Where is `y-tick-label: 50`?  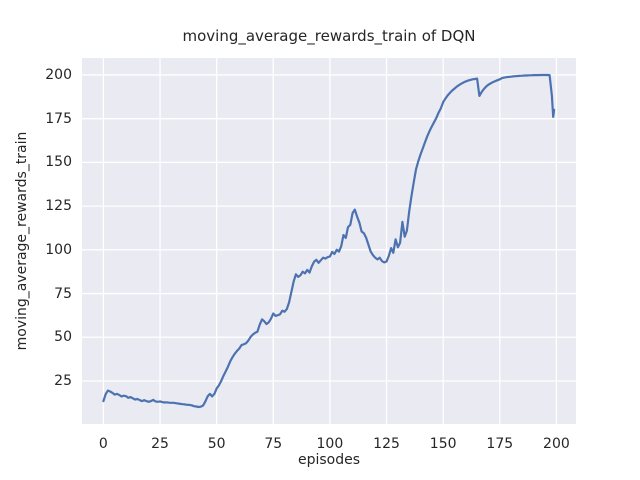
y-tick-label: 50 is located at coordinates (63, 337).